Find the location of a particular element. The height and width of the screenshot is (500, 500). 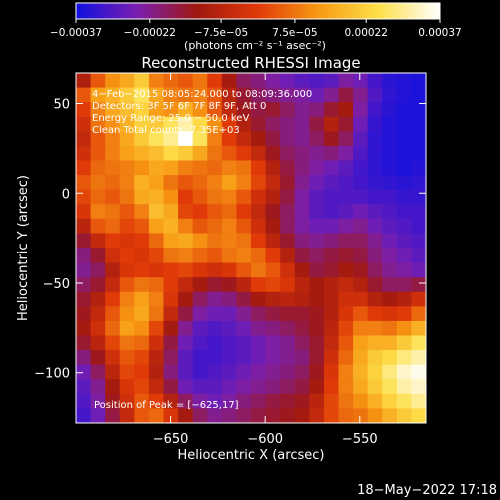

annotation-time-range: 4−Feb−2015 08:05:24.000 to 08:09:36.000 is located at coordinates (202, 94).